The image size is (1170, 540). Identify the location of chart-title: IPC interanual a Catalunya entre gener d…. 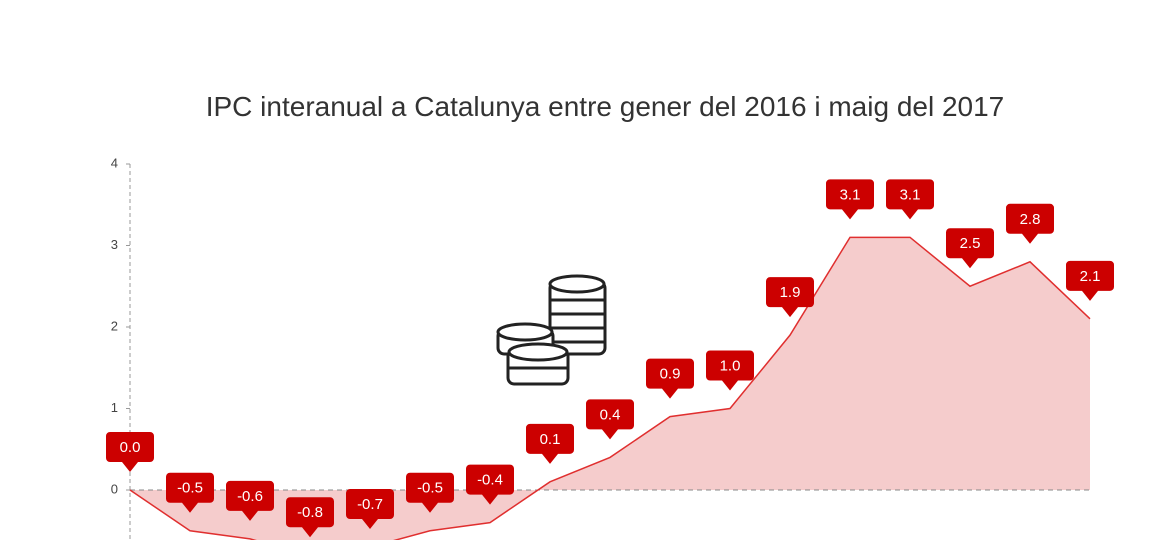
(605, 106).